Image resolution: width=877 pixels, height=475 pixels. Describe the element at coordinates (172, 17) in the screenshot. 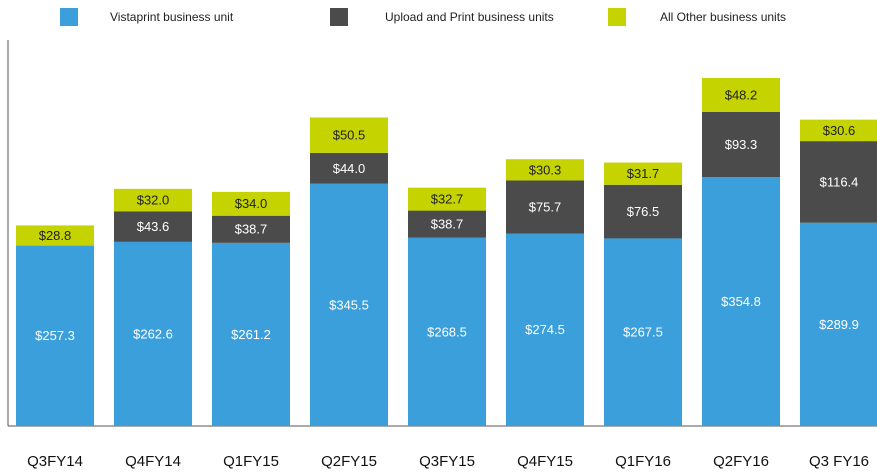

I see `legend-label: Vistaprint business unit` at that location.